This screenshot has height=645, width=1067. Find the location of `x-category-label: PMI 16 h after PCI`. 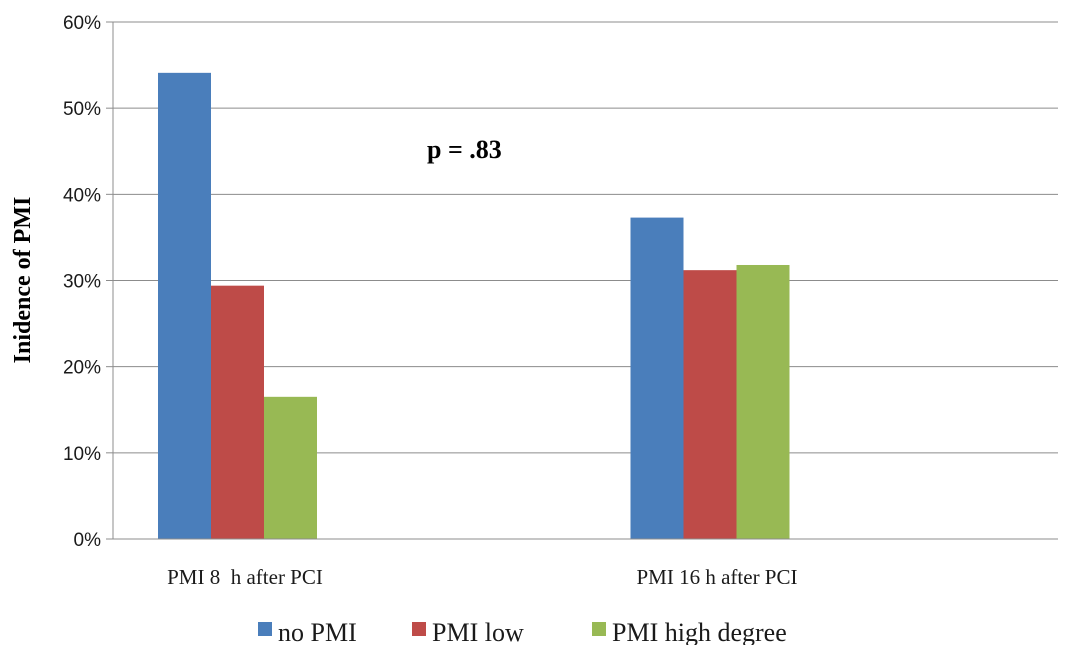

x-category-label: PMI 16 h after PCI is located at coordinates (717, 577).